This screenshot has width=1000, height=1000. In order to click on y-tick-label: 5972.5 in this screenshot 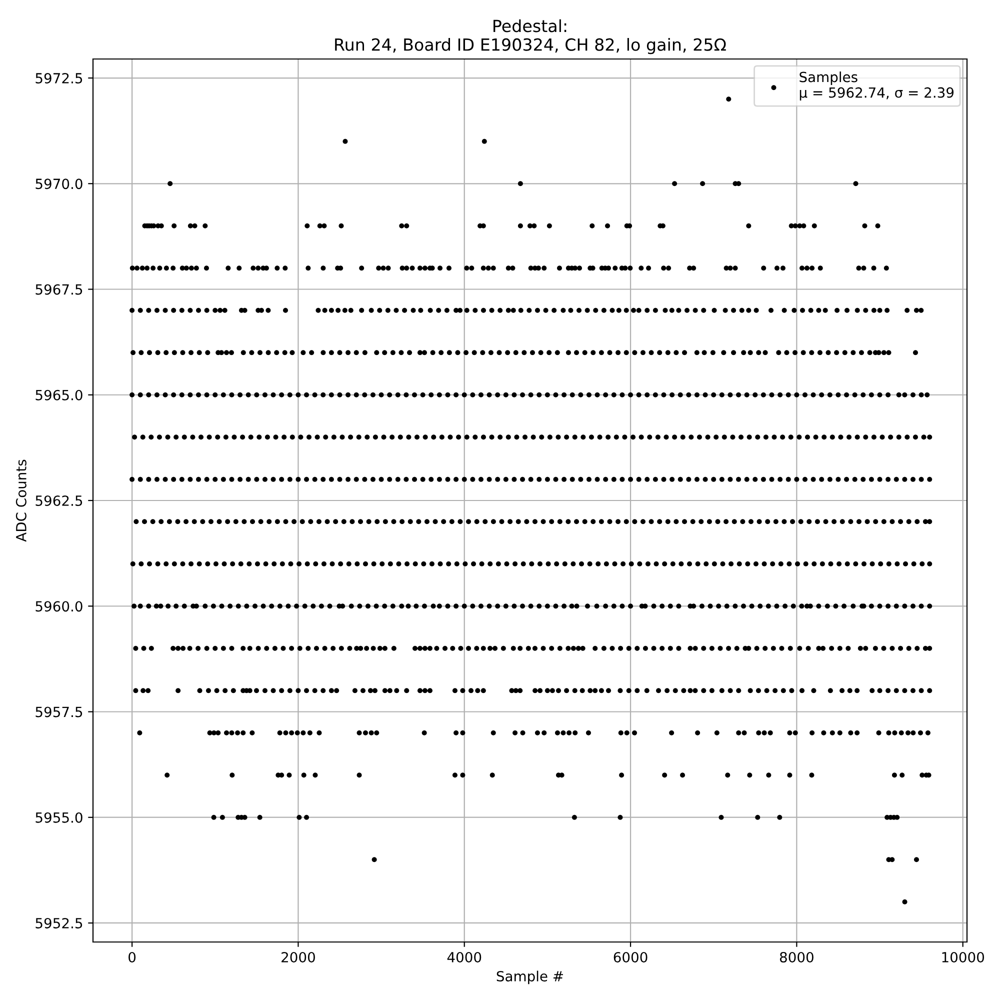, I will do `click(59, 78)`.